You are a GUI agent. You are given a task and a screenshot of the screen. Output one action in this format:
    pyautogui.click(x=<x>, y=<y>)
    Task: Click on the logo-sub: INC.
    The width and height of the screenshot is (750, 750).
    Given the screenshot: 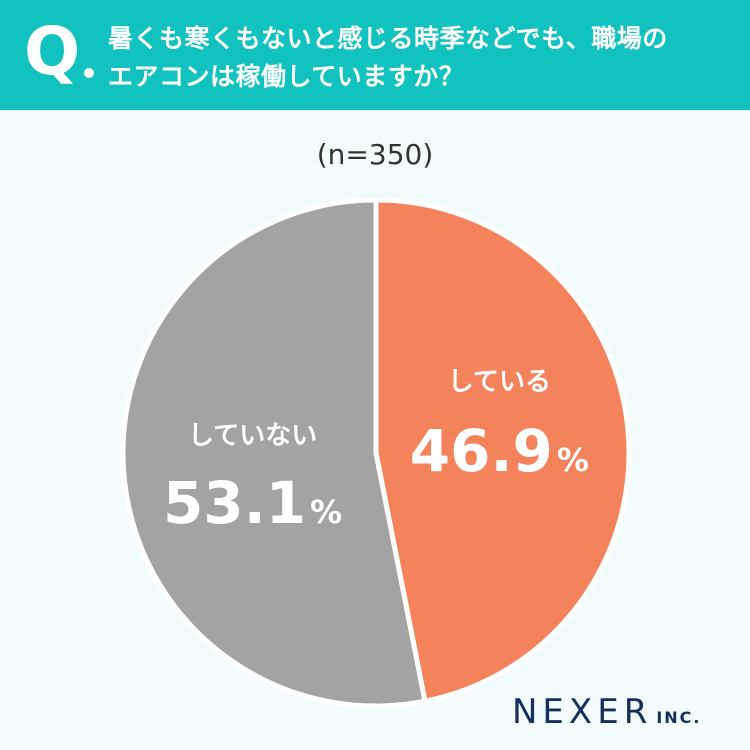 What is the action you would take?
    pyautogui.click(x=679, y=717)
    